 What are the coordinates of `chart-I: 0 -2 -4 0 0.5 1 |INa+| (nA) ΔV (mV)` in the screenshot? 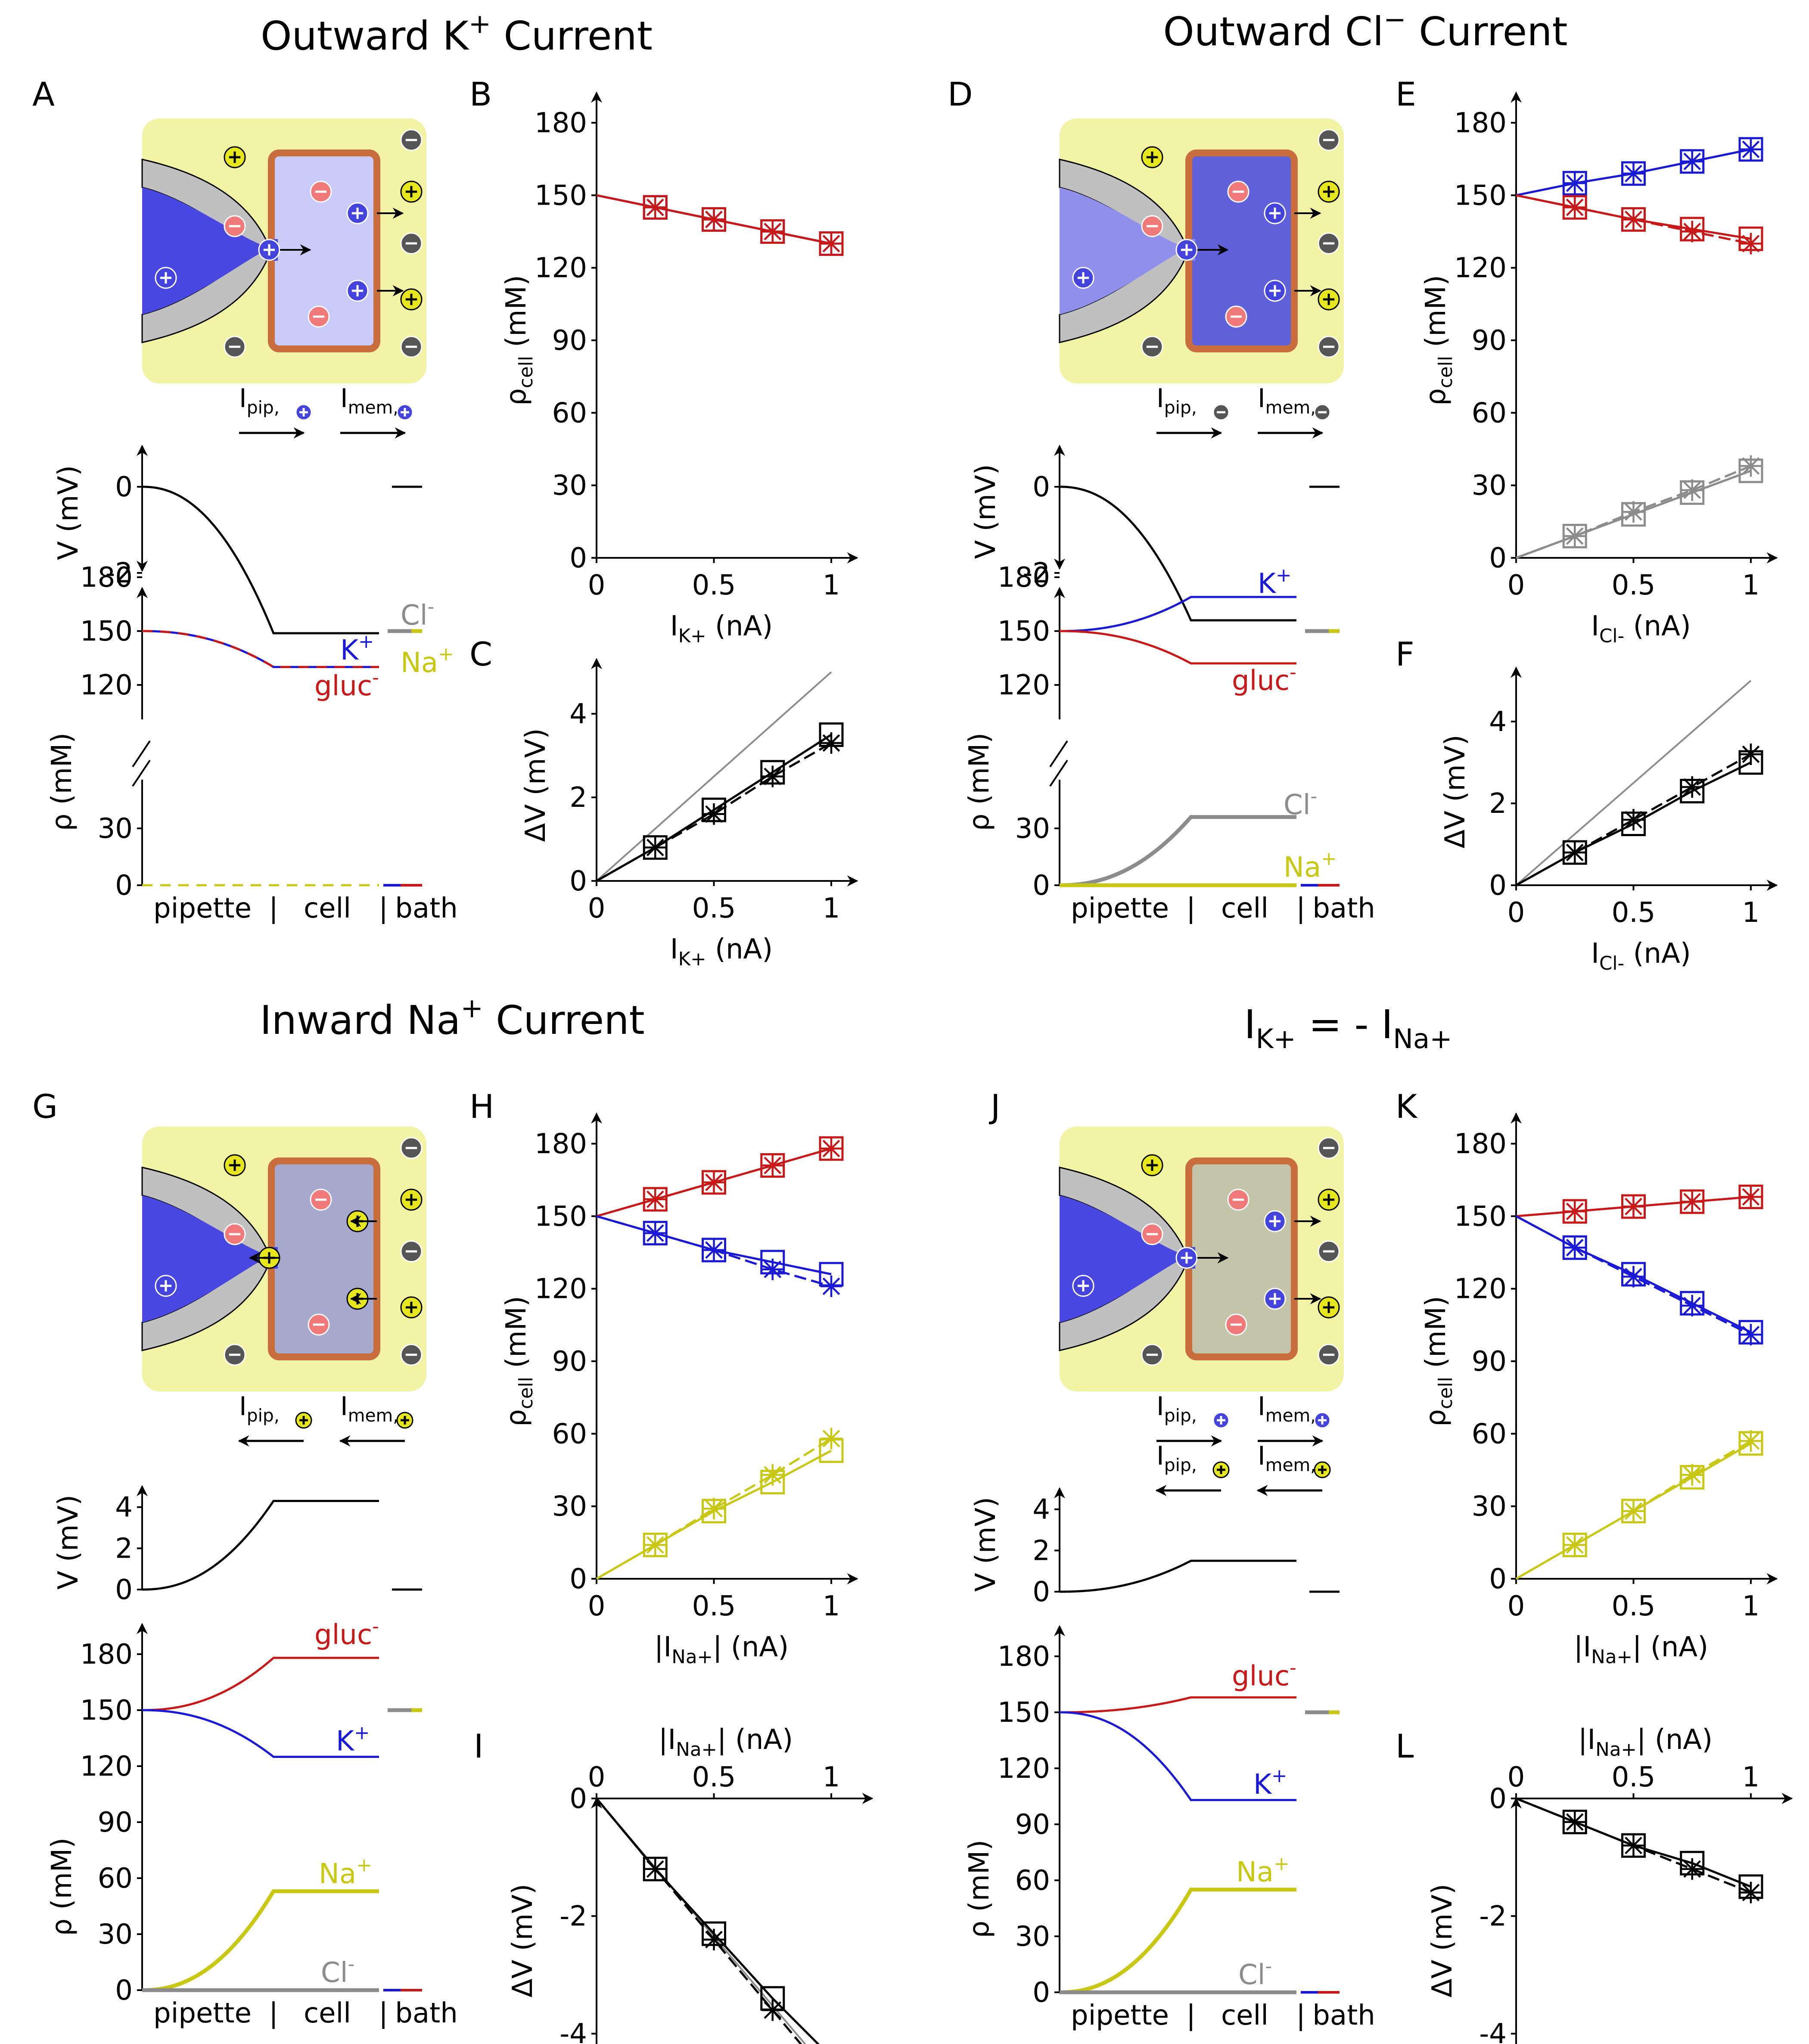 It's located at (690, 1884).